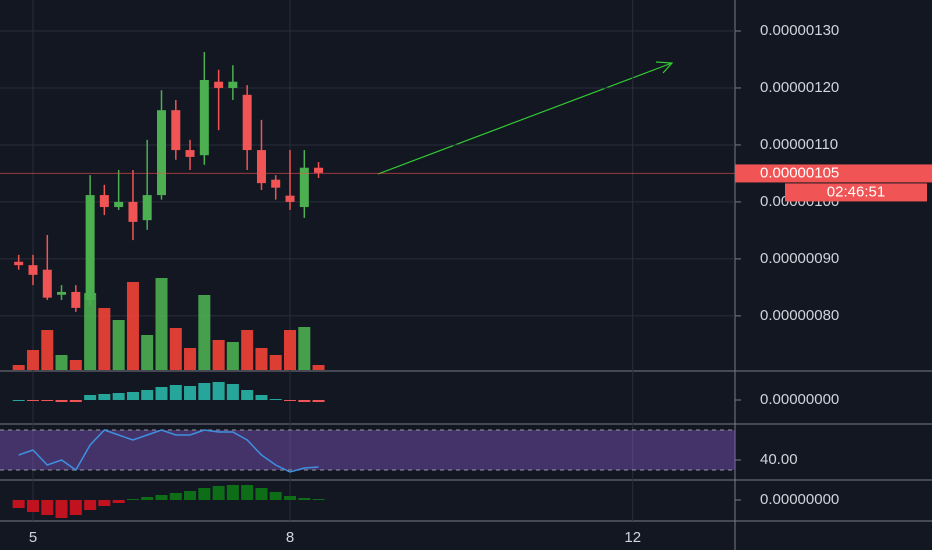 Image resolution: width=932 pixels, height=550 pixels. Describe the element at coordinates (856, 192) in the screenshot. I see `countdown-box` at that location.